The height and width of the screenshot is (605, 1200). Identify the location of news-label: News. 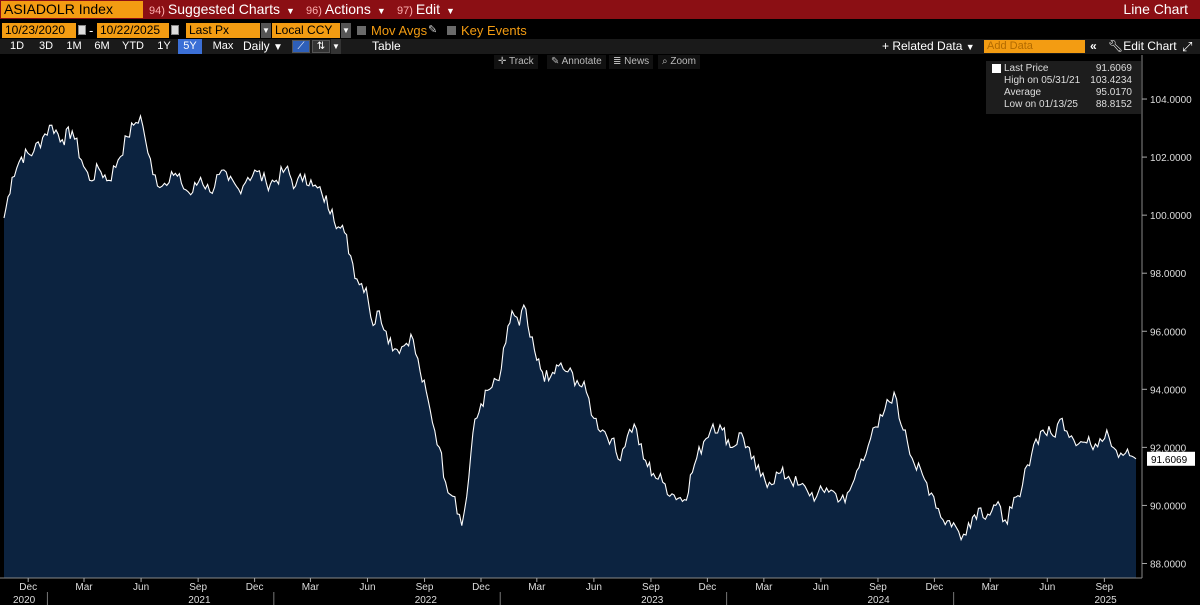
(637, 61).